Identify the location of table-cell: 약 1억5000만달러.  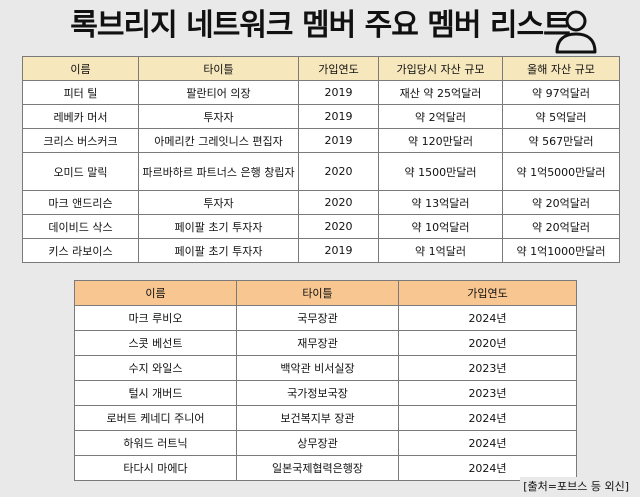
(561, 171).